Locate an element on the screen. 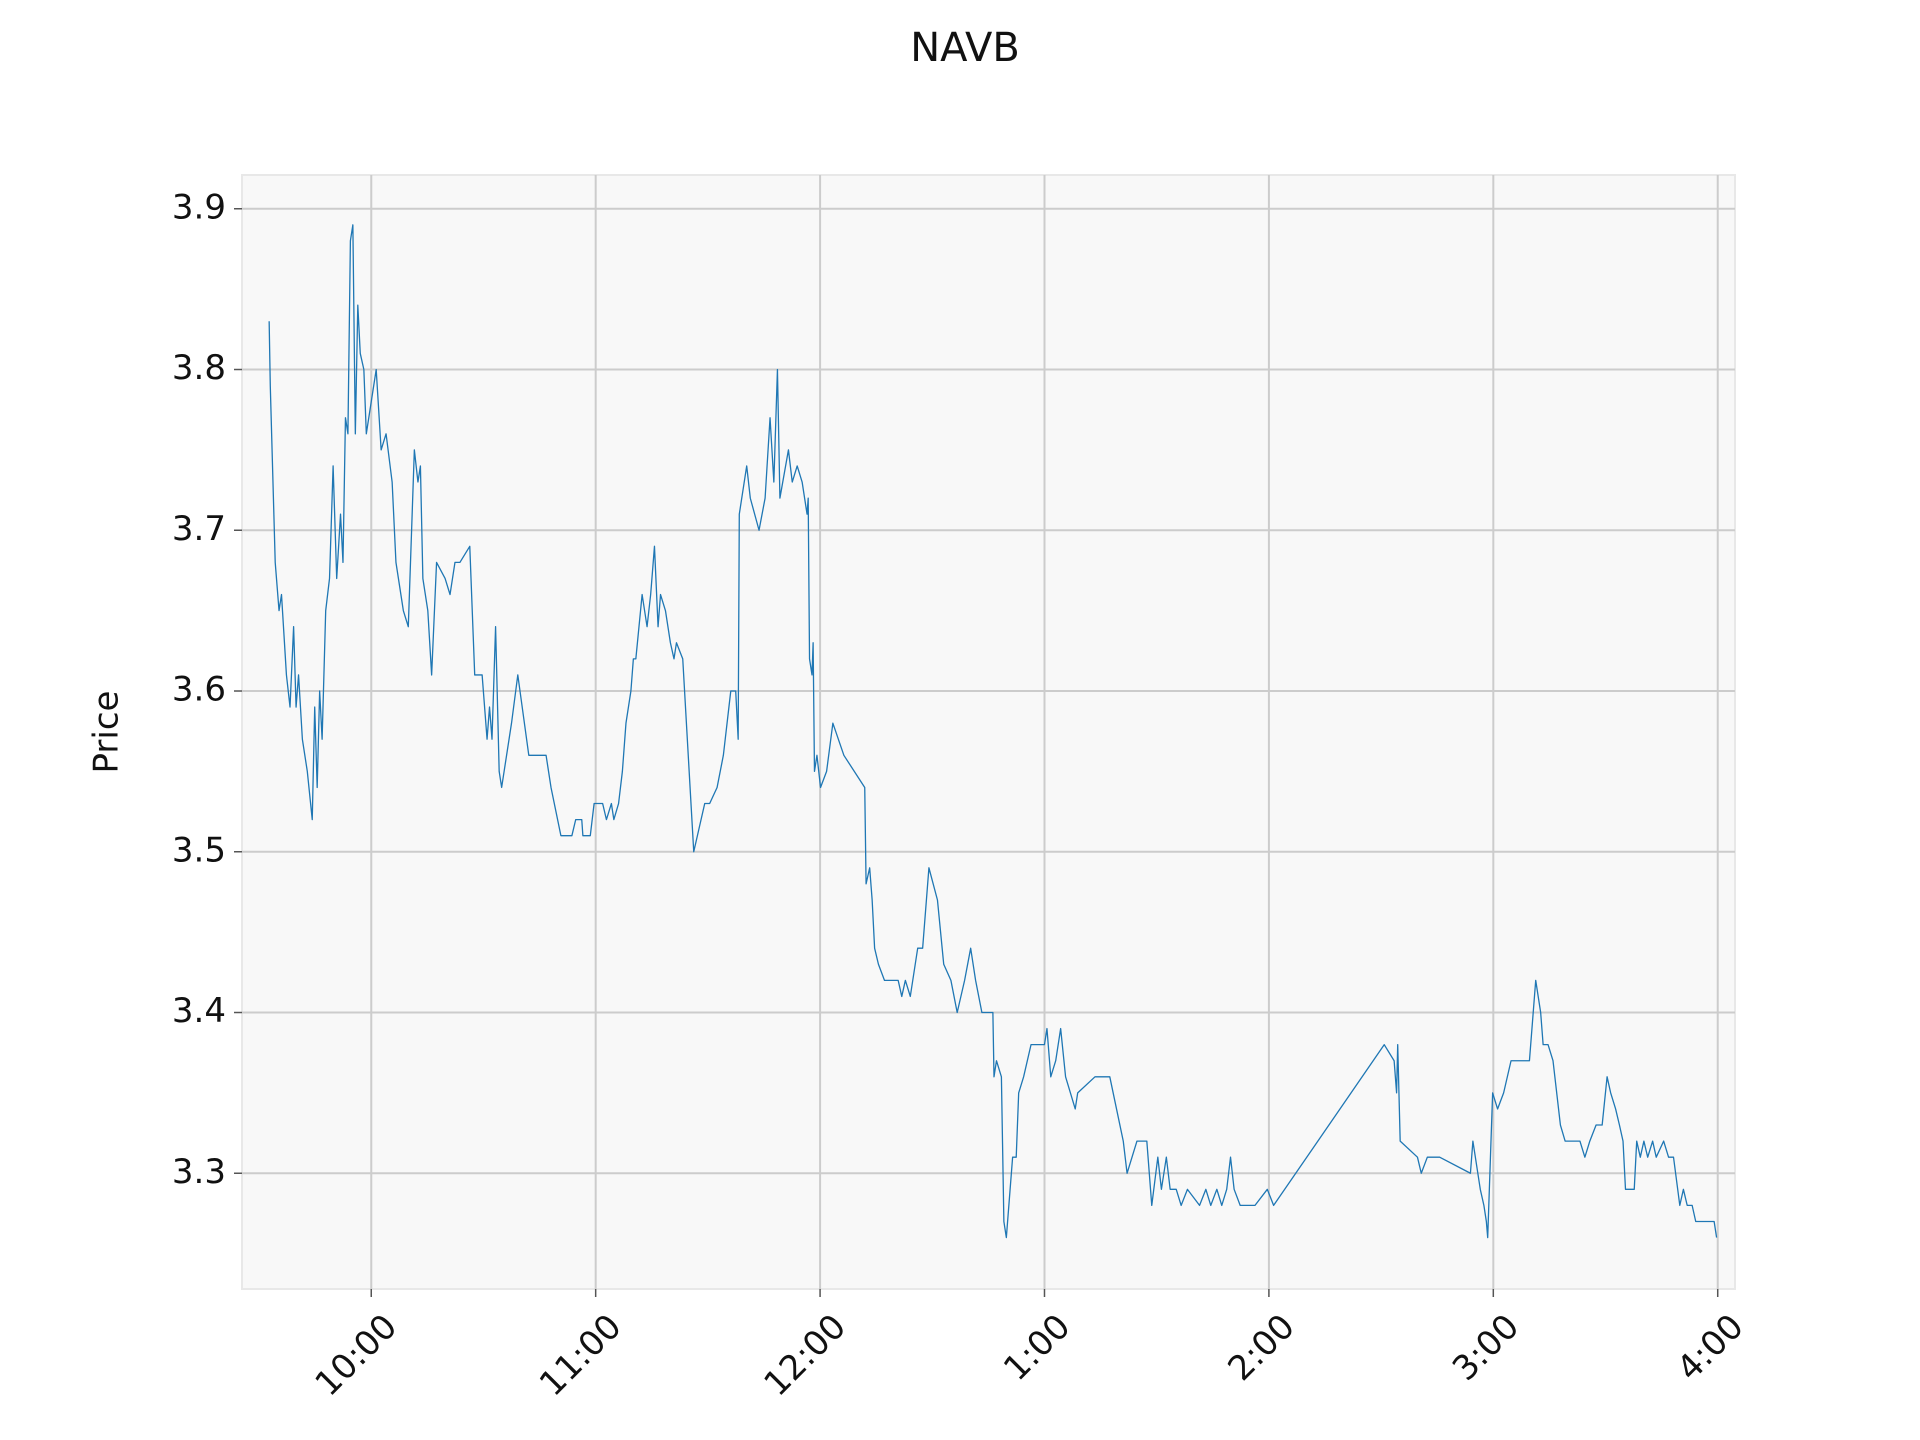 Image resolution: width=1920 pixels, height=1440 pixels. y-tick-label: 3.8 is located at coordinates (199, 368).